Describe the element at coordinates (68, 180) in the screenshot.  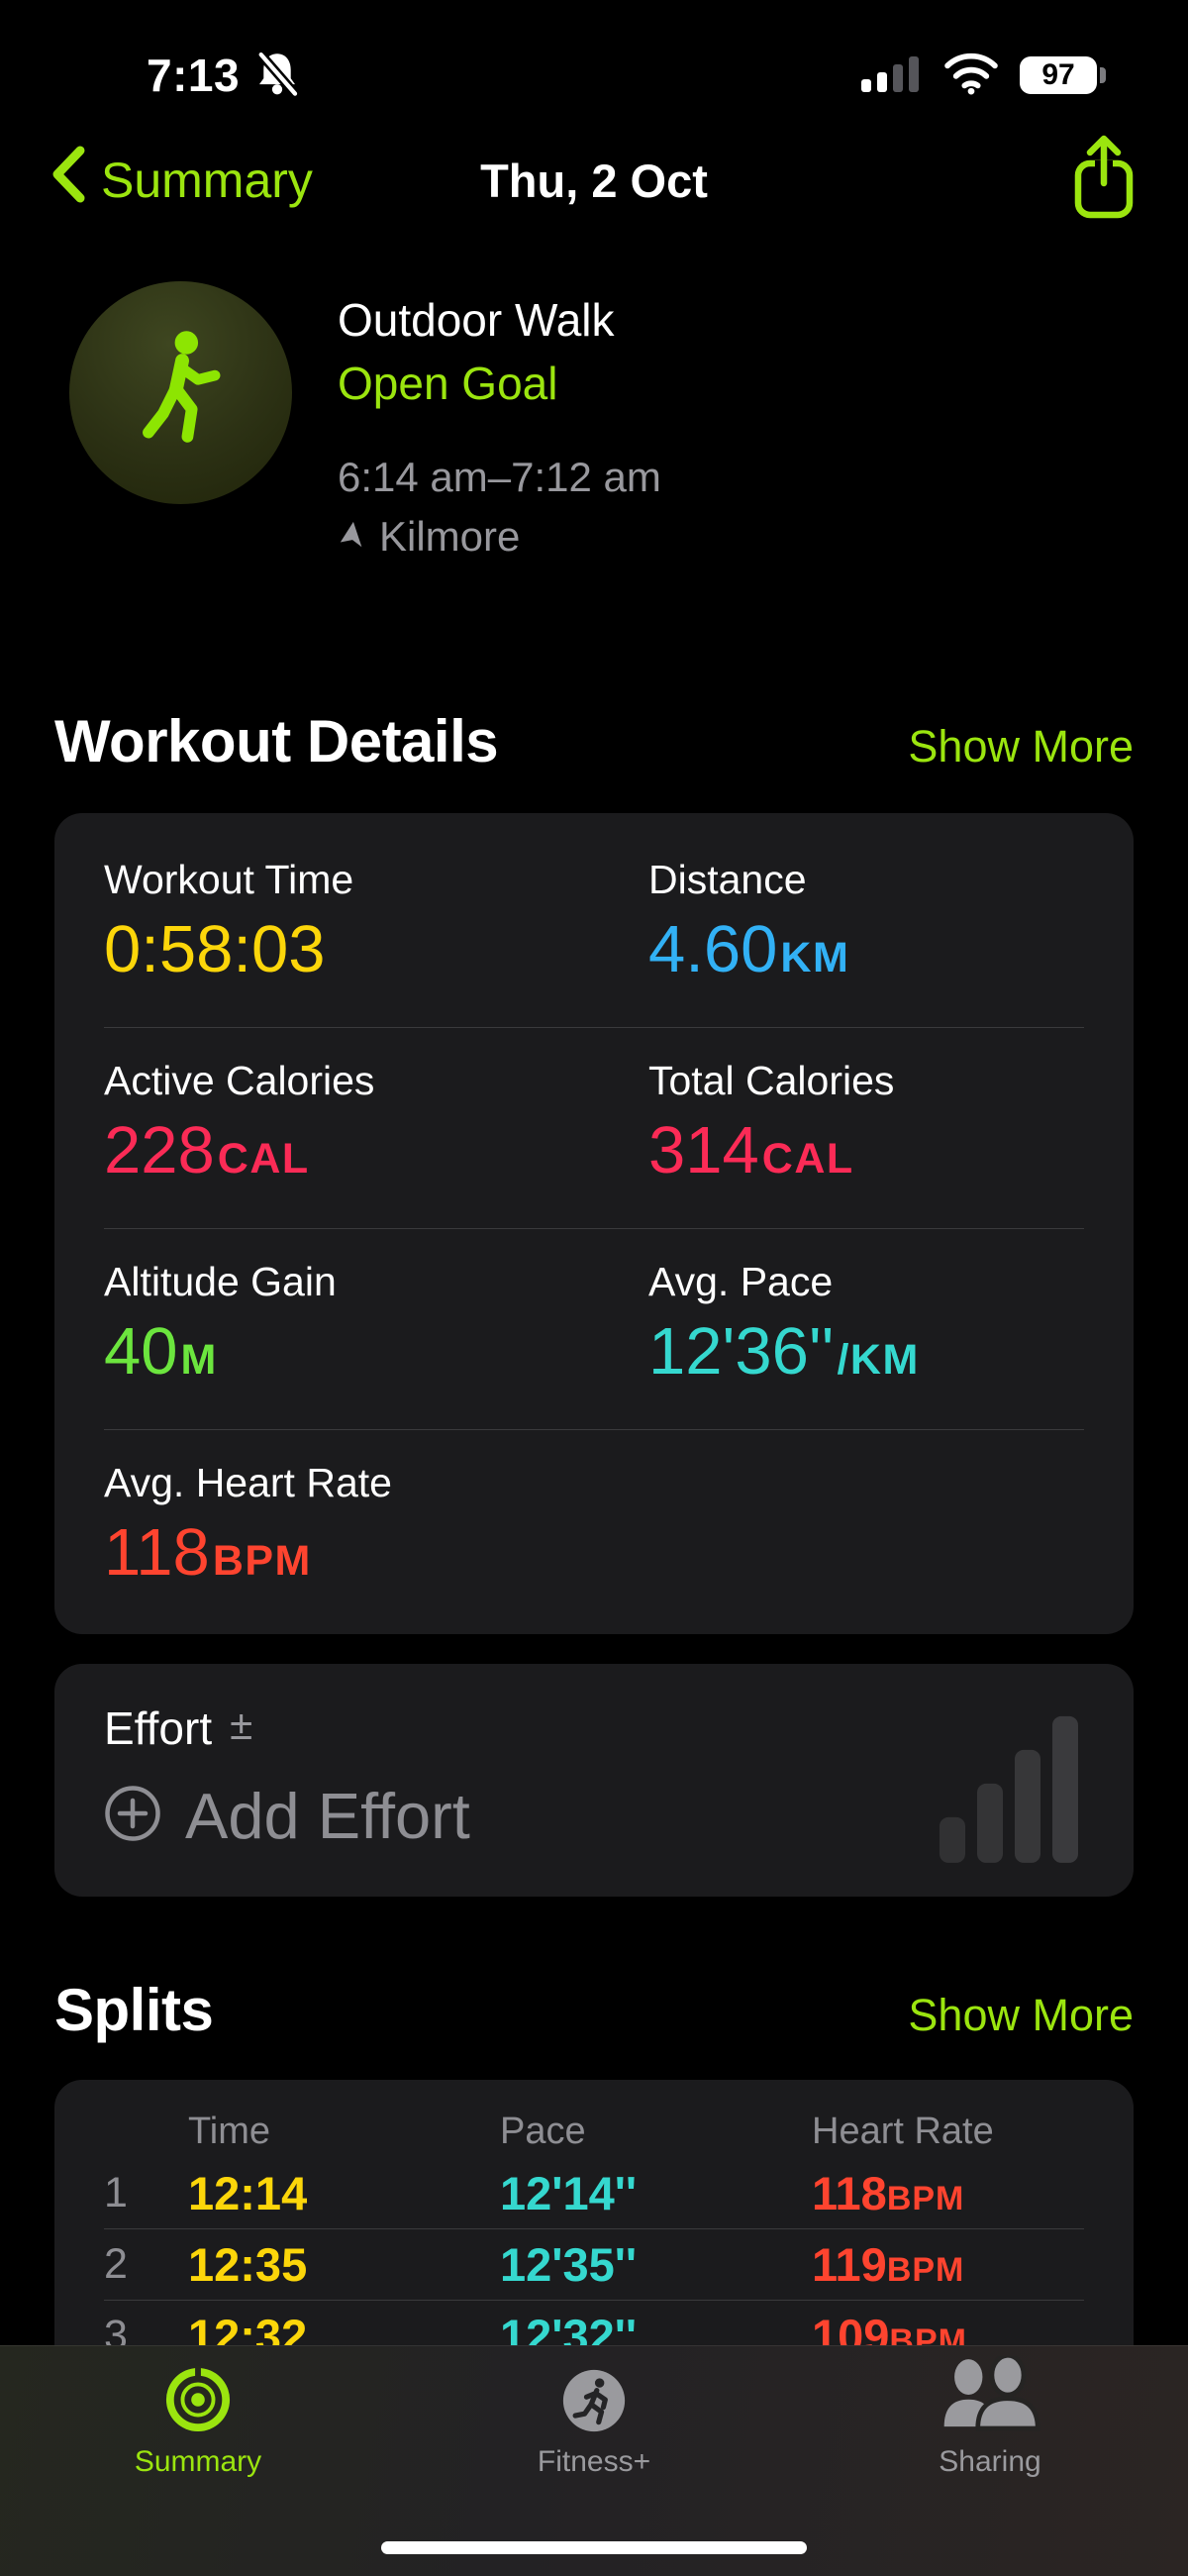
I see `chevron-left-icon` at that location.